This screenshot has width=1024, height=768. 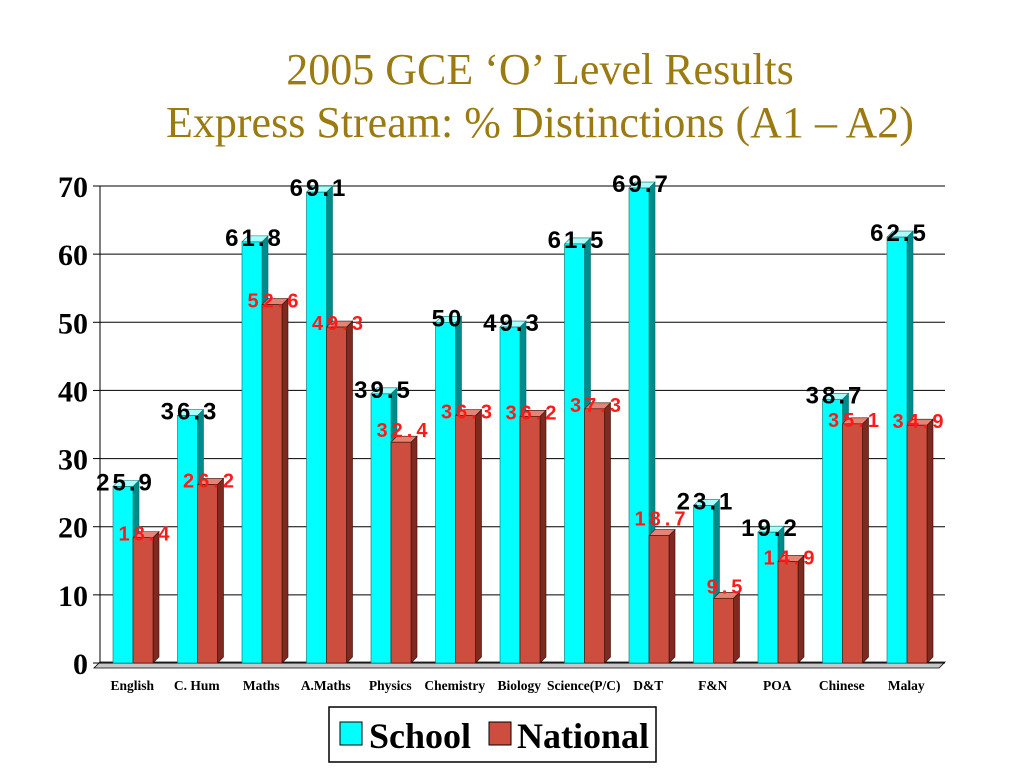 I want to click on national-value-label-poa: 14.9, so click(x=791, y=558).